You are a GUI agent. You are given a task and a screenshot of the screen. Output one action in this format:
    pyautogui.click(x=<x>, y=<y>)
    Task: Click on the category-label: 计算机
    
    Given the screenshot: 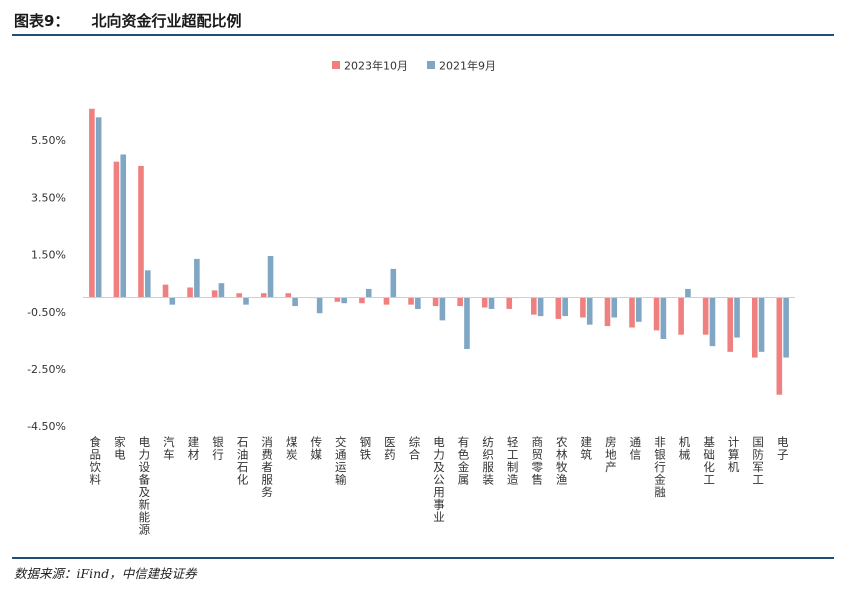 What is the action you would take?
    pyautogui.click(x=734, y=454)
    